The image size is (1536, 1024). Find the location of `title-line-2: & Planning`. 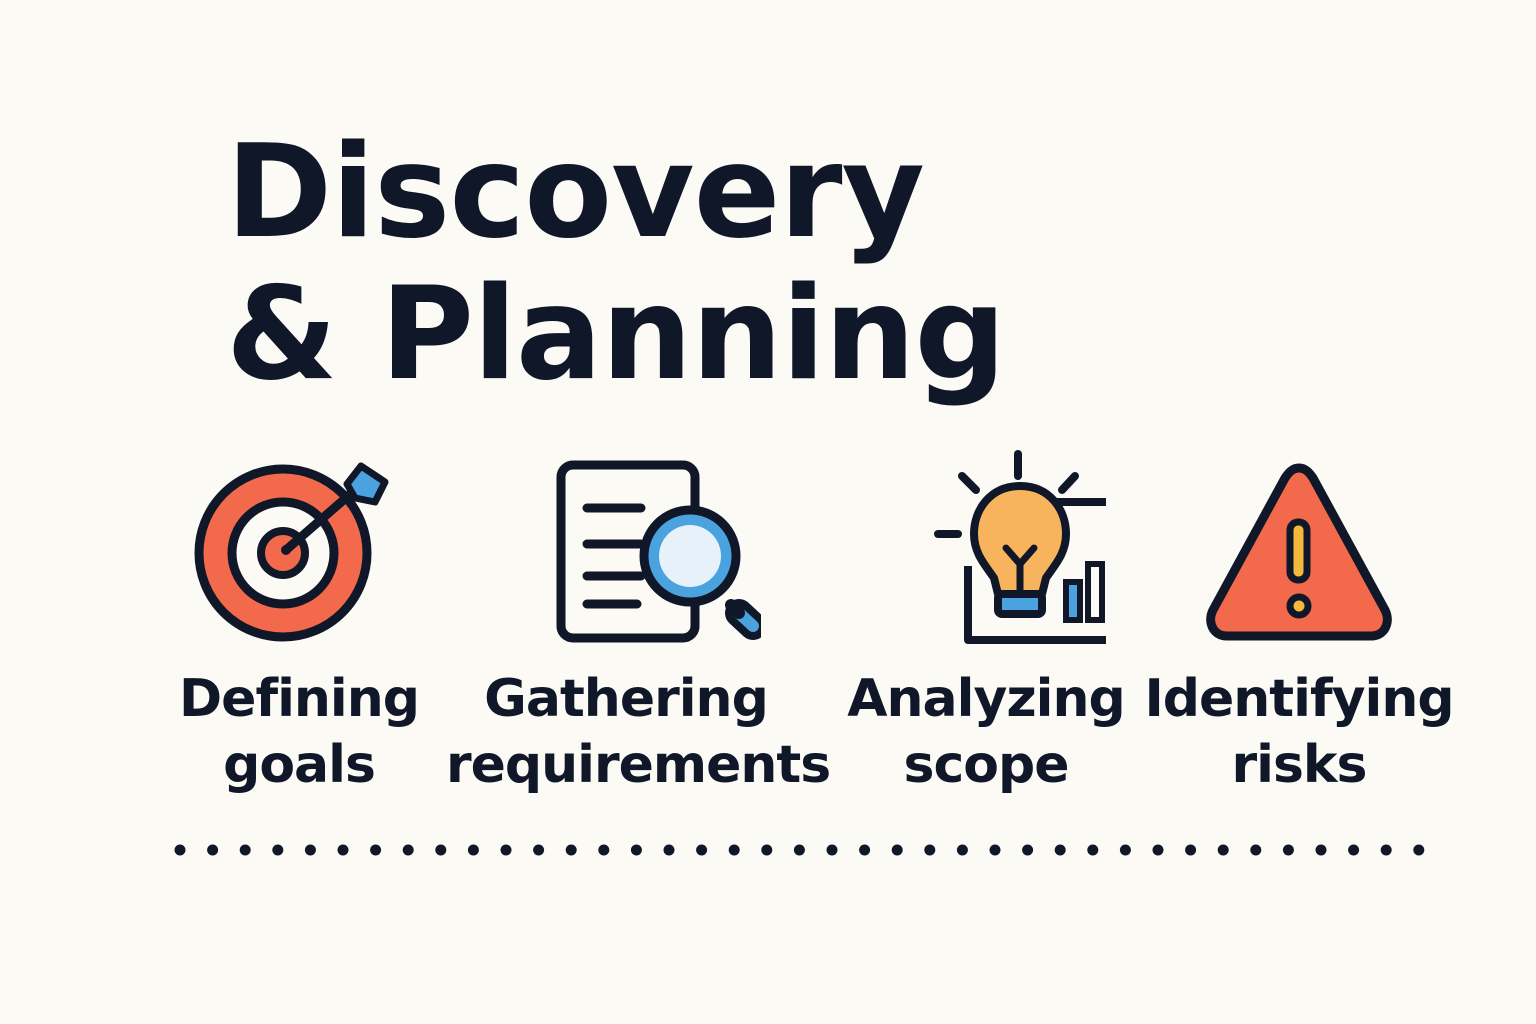

title-line-2: & Planning is located at coordinates (616, 334).